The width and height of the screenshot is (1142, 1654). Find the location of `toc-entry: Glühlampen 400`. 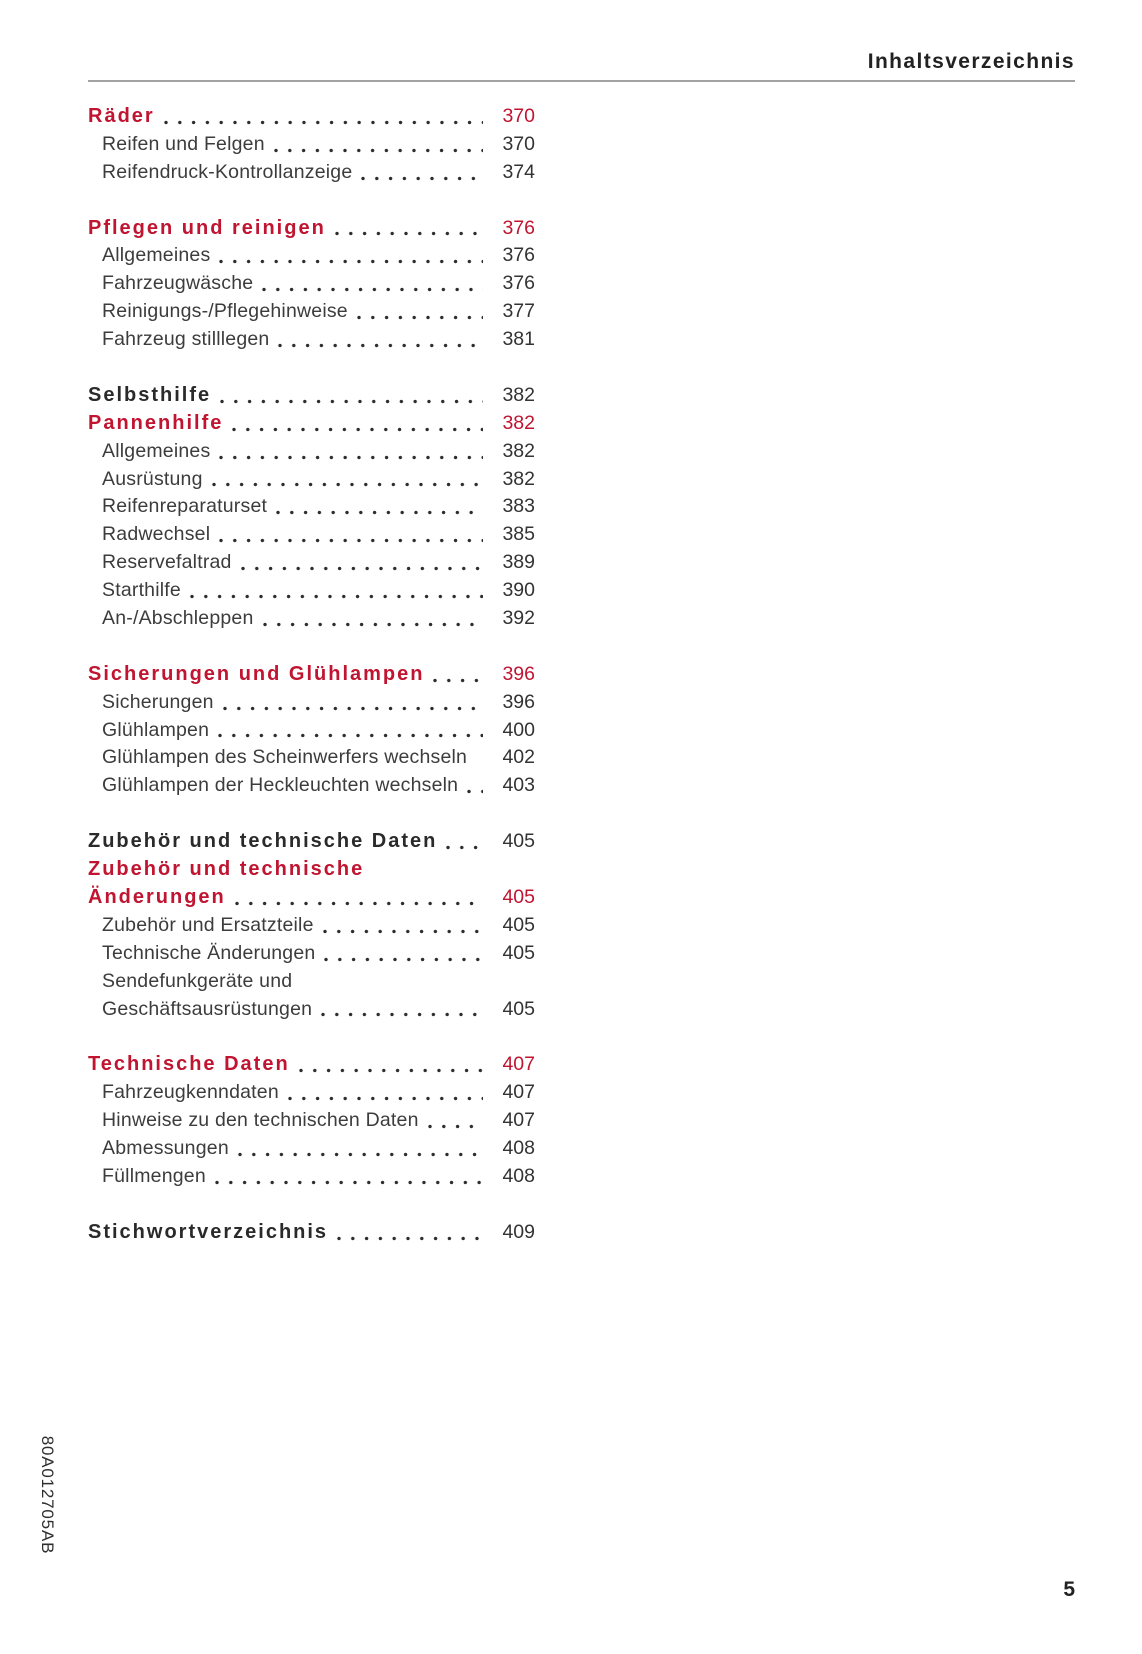

toc-entry: Glühlampen 400 is located at coordinates (311, 731).